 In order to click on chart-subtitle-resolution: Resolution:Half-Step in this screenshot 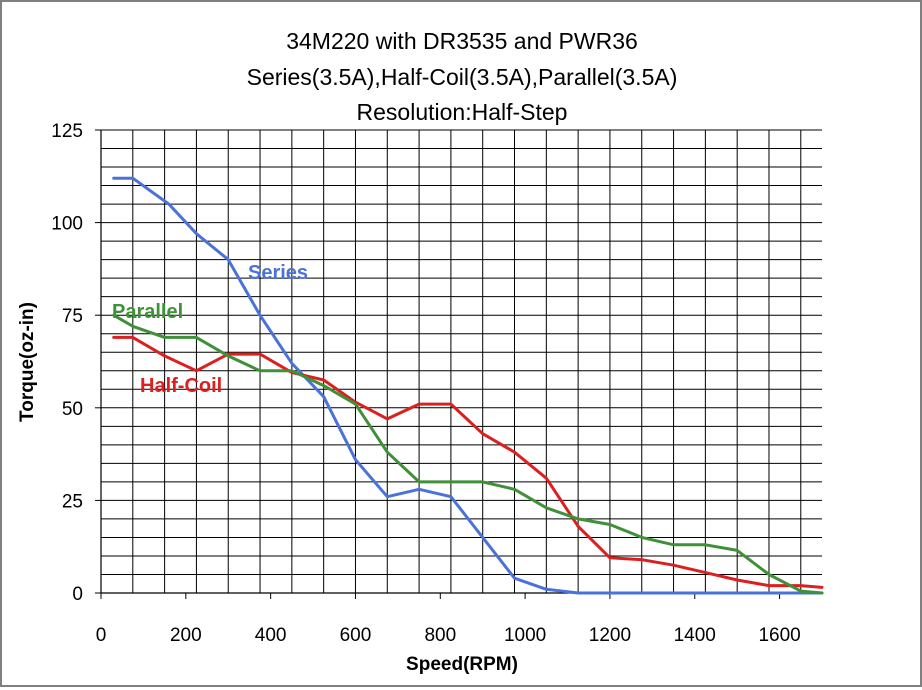, I will do `click(462, 112)`.